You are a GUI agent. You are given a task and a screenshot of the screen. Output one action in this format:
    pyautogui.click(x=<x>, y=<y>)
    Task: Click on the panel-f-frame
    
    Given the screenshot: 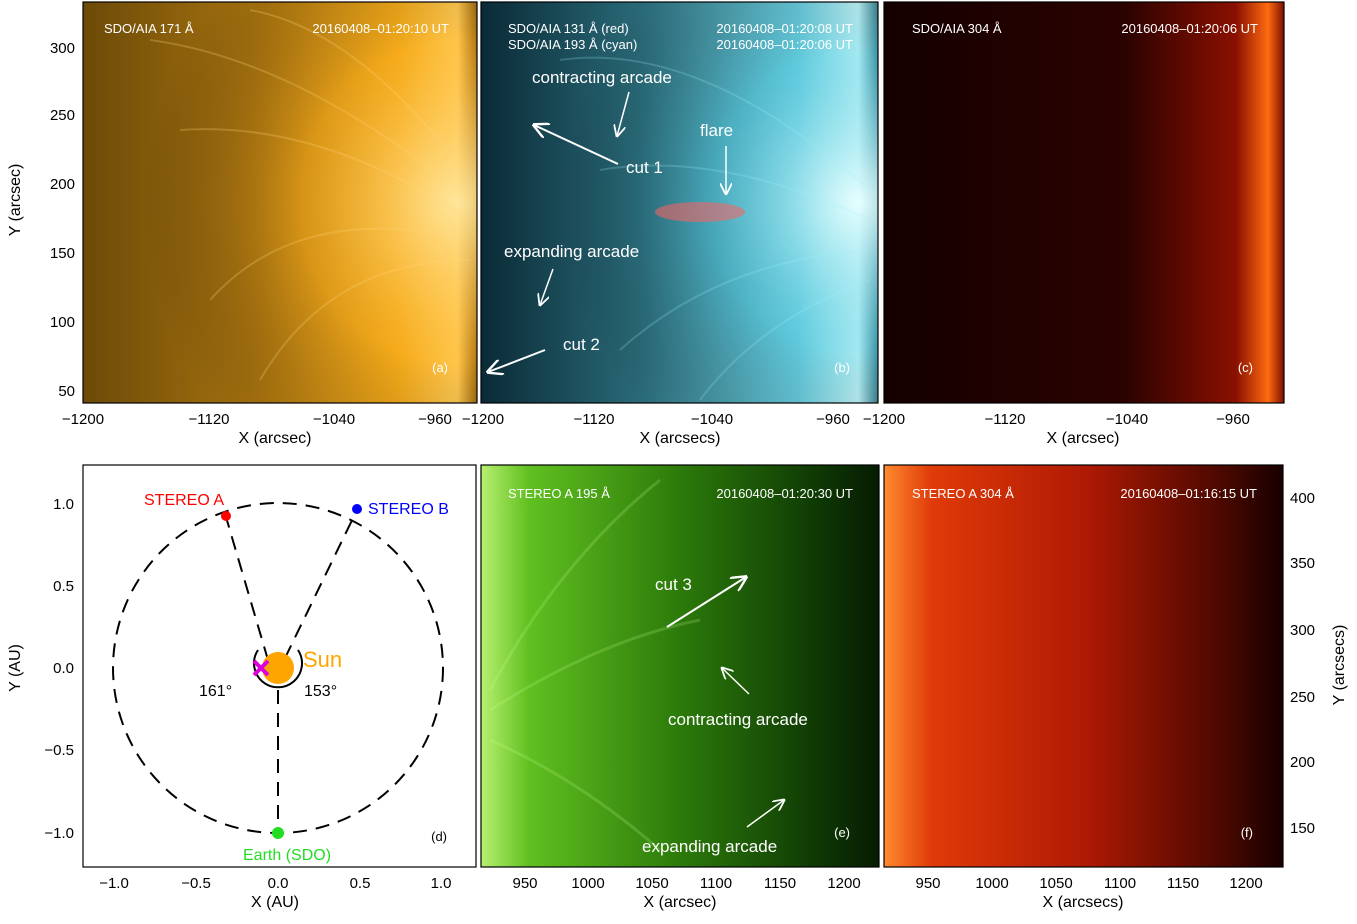 What is the action you would take?
    pyautogui.click(x=1083, y=666)
    